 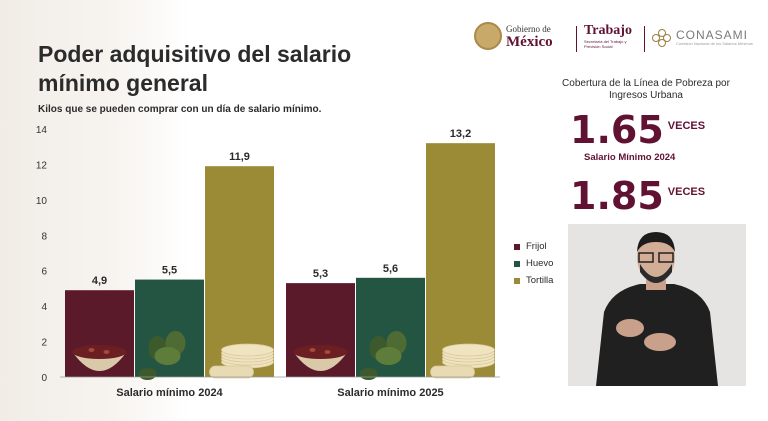 What do you see at coordinates (169, 393) in the screenshot?
I see `category-label: Salario mínimo 2024` at bounding box center [169, 393].